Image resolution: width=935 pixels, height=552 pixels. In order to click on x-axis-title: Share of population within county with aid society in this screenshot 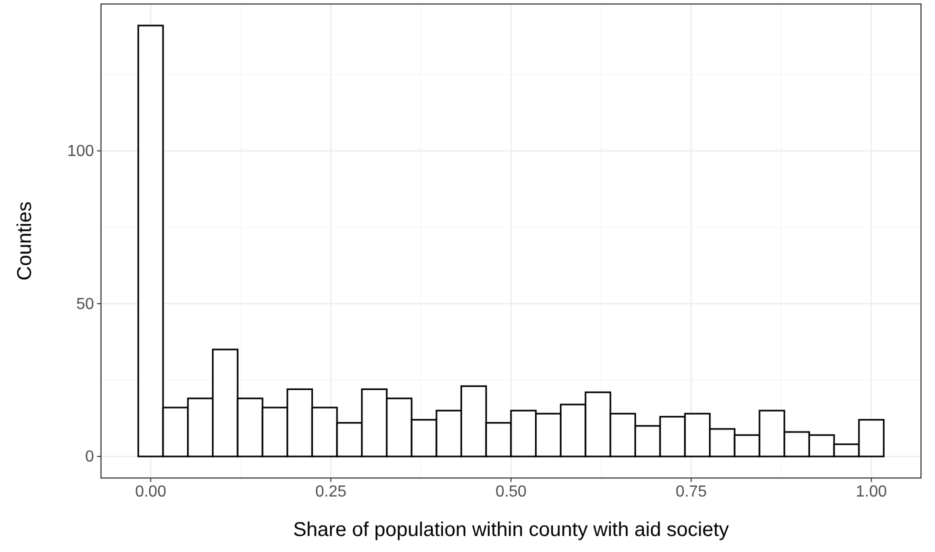, I will do `click(511, 530)`.